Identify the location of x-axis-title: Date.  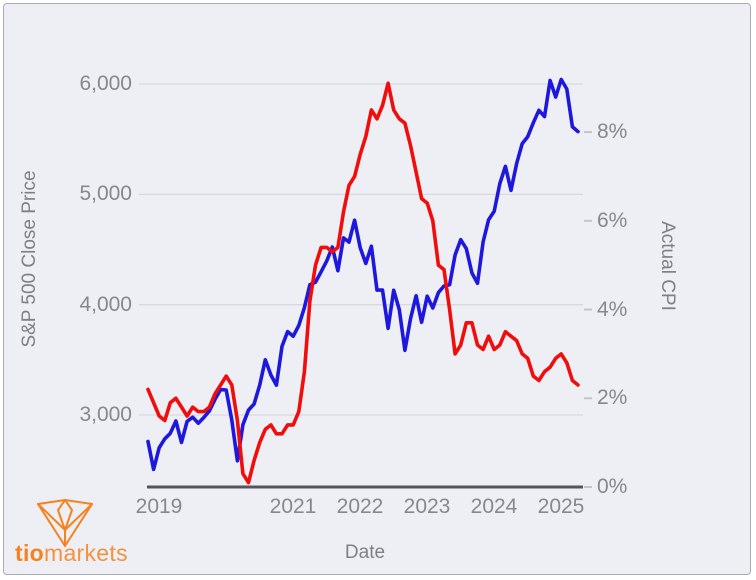
(365, 552).